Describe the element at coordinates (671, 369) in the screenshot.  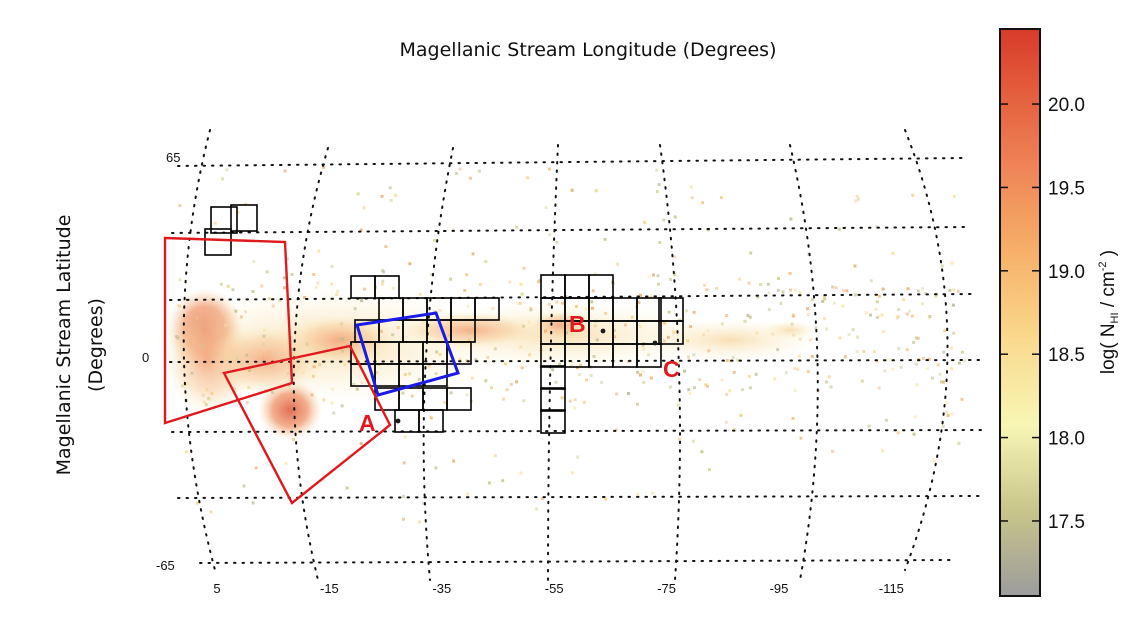
I see `annotation-c: C` at that location.